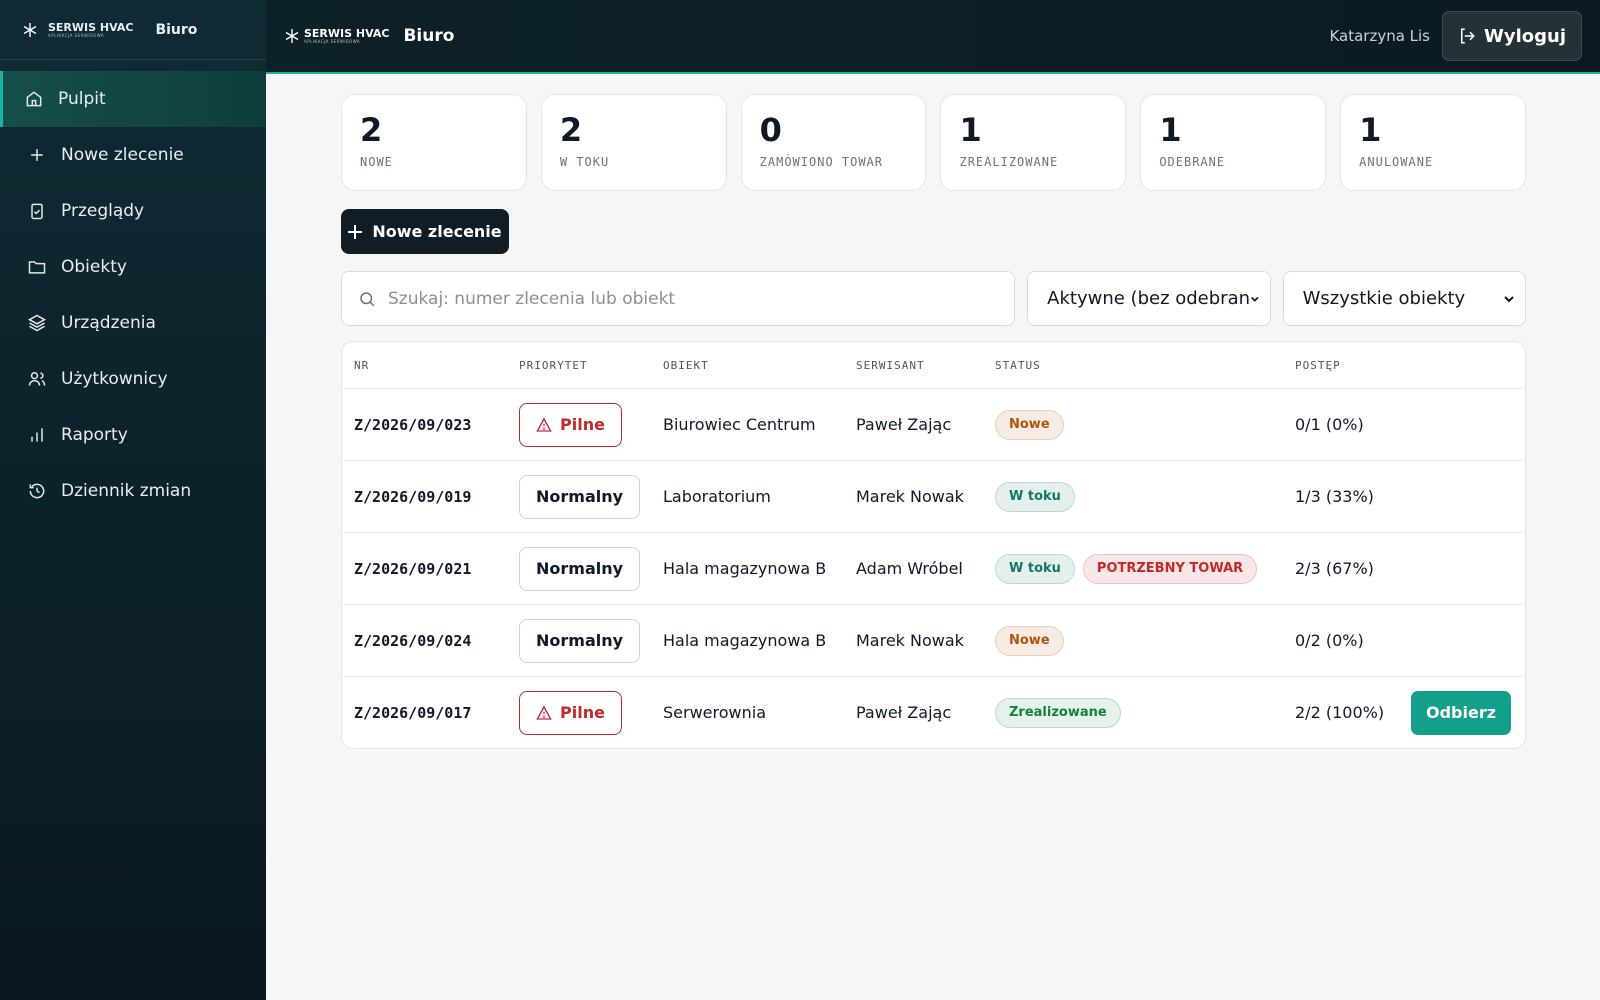 The image size is (1600, 1000). I want to click on nav-label: Raporty, so click(94, 435).